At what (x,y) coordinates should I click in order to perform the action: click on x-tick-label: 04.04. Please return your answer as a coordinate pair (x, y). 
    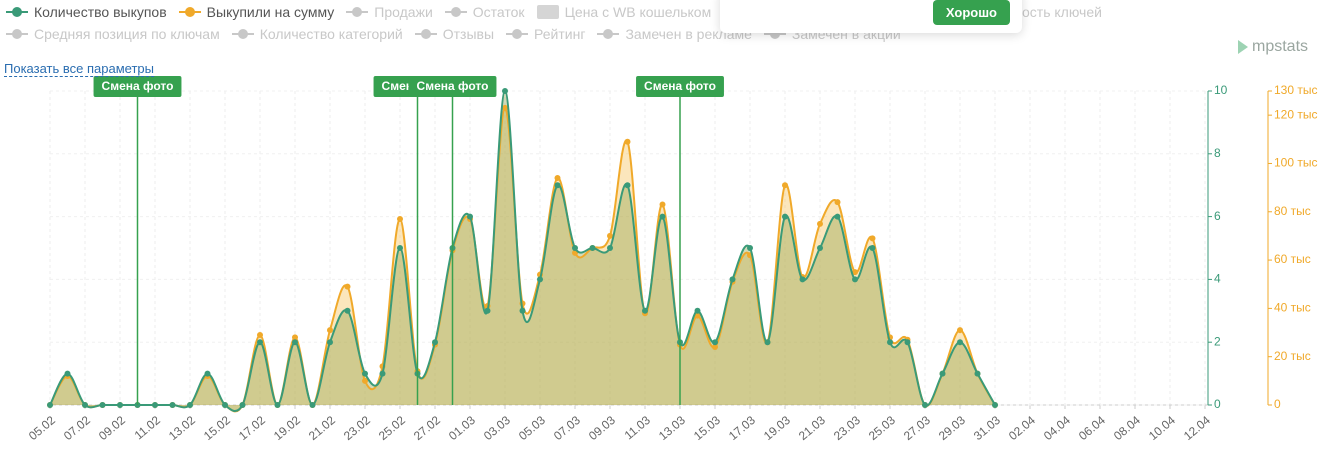
    Looking at the image, I should click on (1057, 428).